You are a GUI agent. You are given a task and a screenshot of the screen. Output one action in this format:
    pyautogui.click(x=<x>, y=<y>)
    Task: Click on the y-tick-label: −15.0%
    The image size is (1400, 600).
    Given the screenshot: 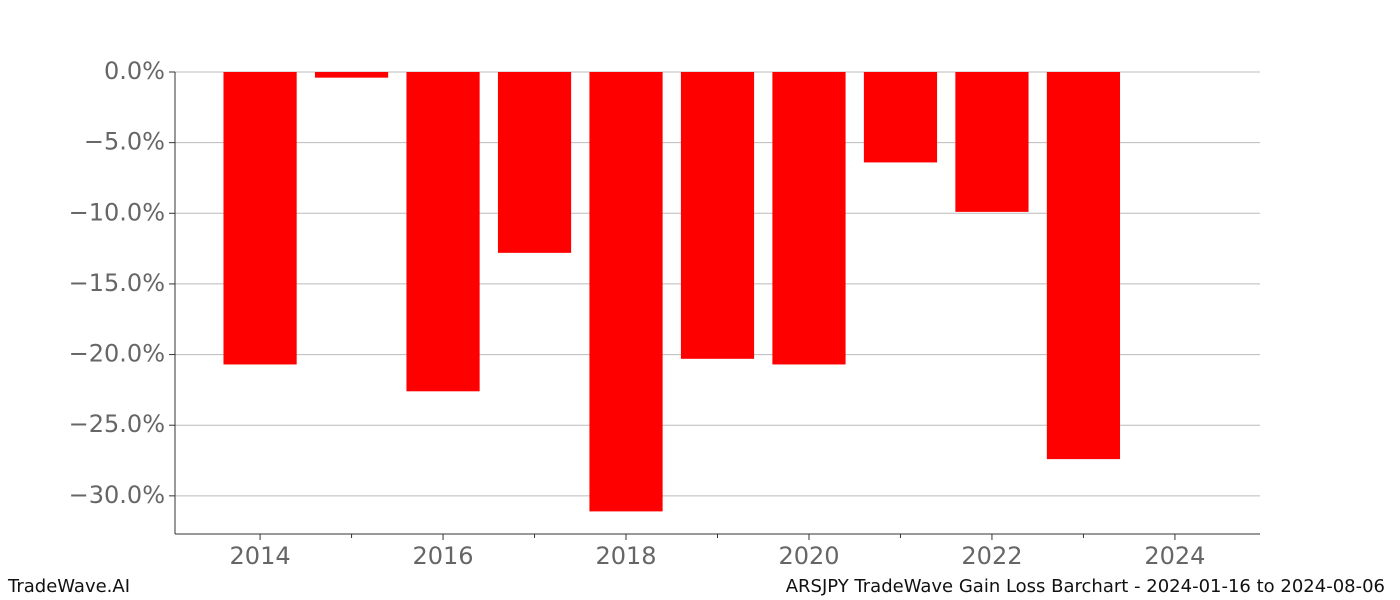 What is the action you would take?
    pyautogui.click(x=117, y=283)
    